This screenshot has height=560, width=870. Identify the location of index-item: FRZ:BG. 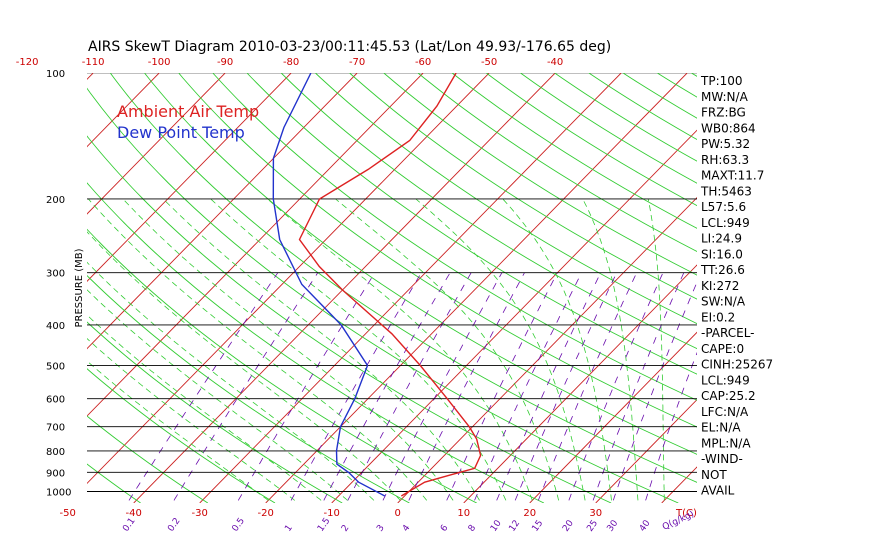
(723, 113).